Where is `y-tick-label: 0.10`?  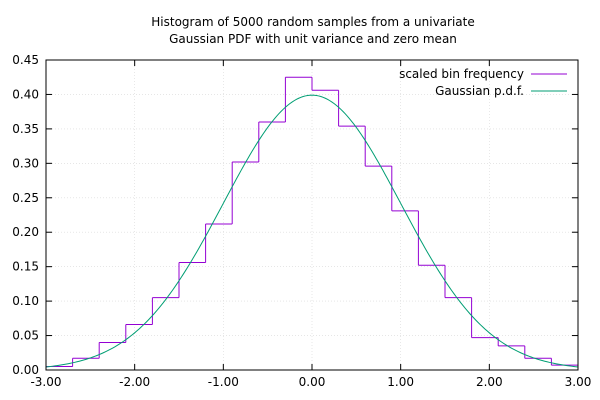 y-tick-label: 0.10 is located at coordinates (25, 301).